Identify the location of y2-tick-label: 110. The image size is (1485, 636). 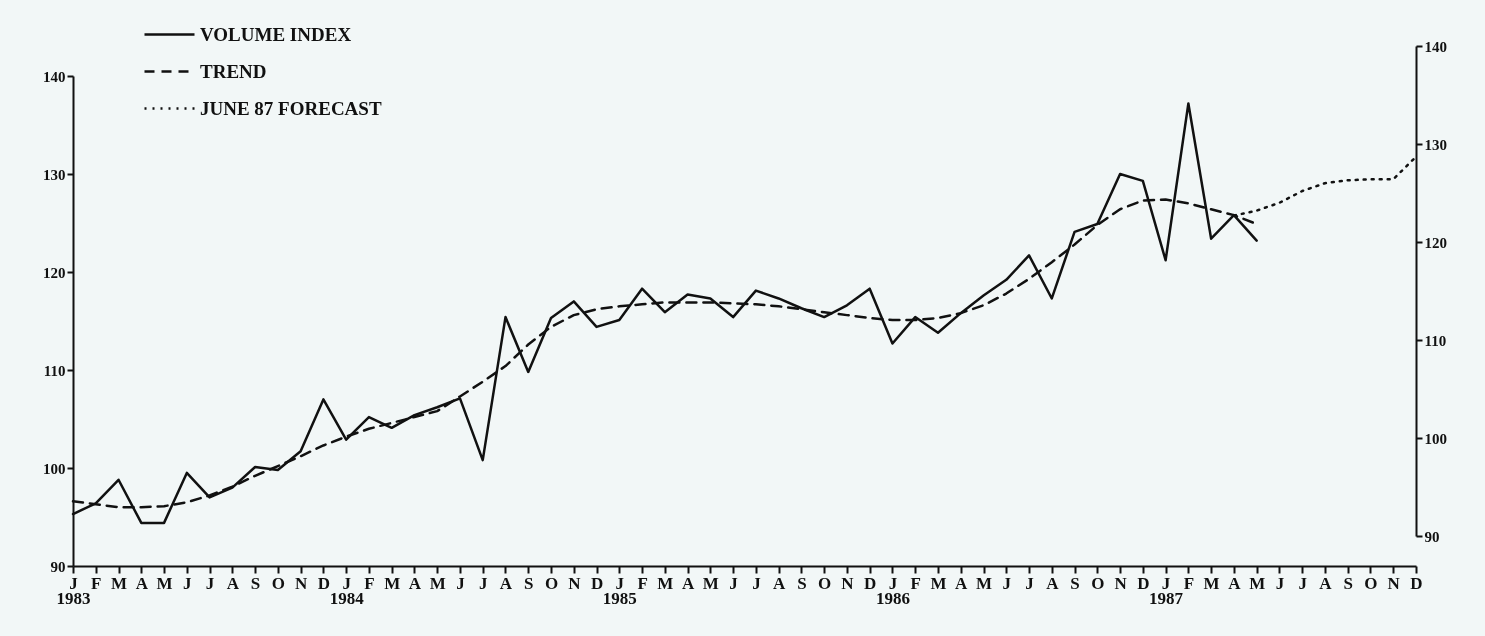
(1435, 340).